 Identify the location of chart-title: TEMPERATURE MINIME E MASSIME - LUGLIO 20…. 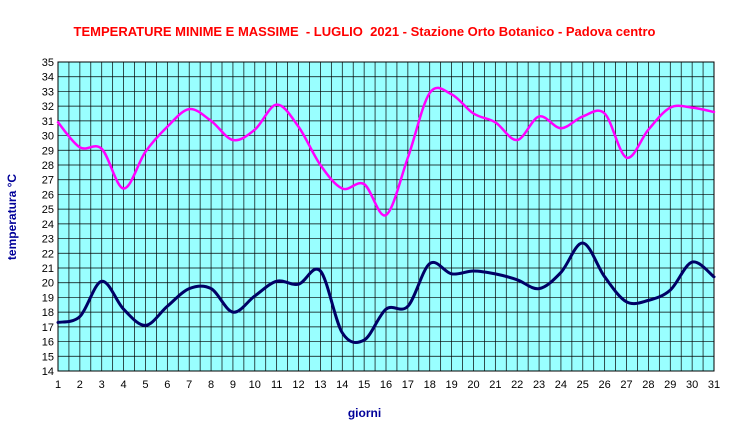
(364, 31).